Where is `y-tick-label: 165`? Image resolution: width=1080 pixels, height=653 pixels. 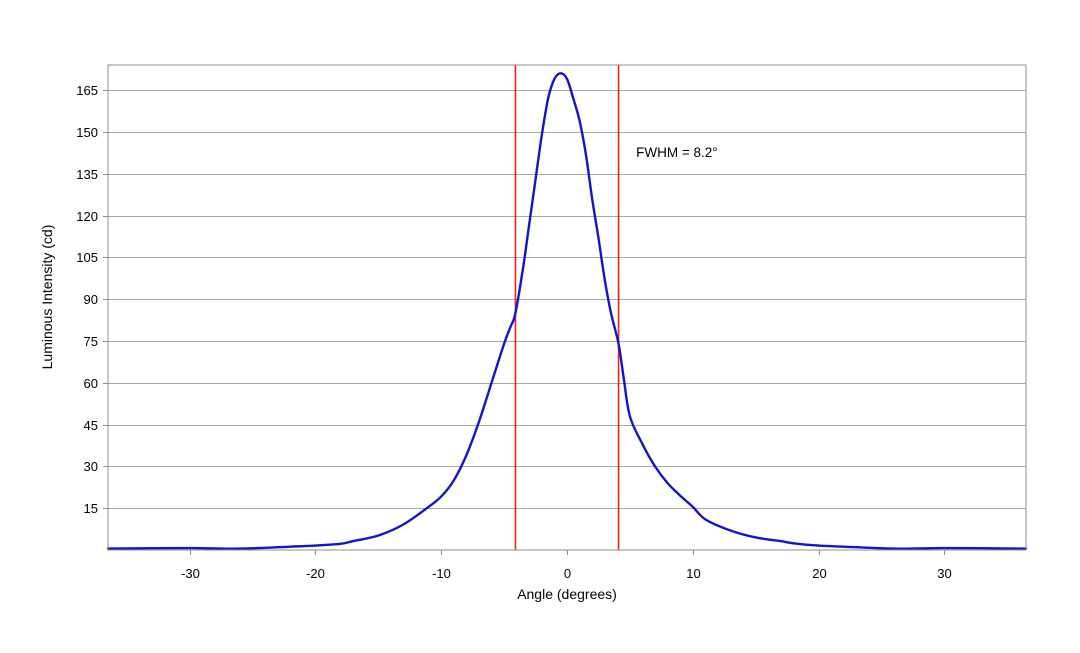 y-tick-label: 165 is located at coordinates (87, 90).